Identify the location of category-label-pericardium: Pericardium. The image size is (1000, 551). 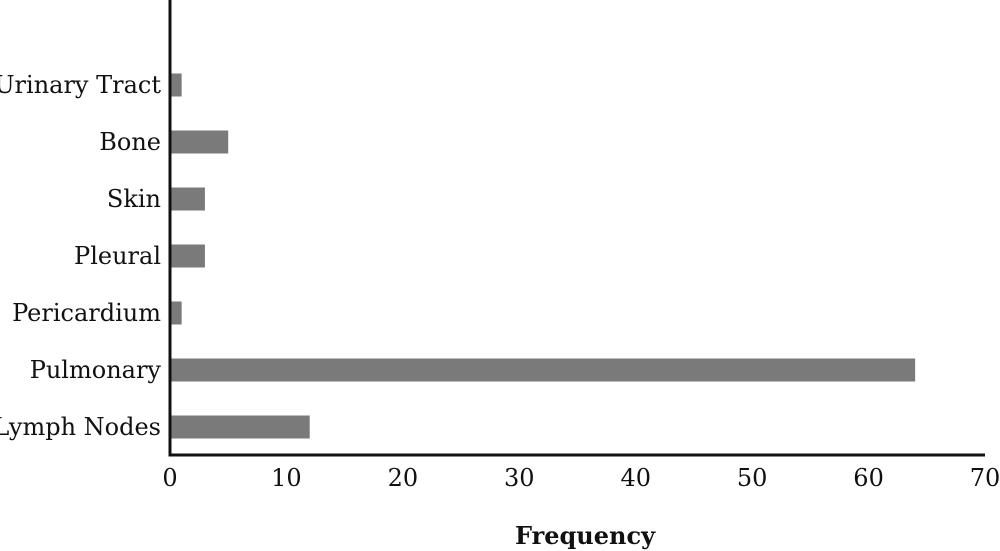
(86, 313).